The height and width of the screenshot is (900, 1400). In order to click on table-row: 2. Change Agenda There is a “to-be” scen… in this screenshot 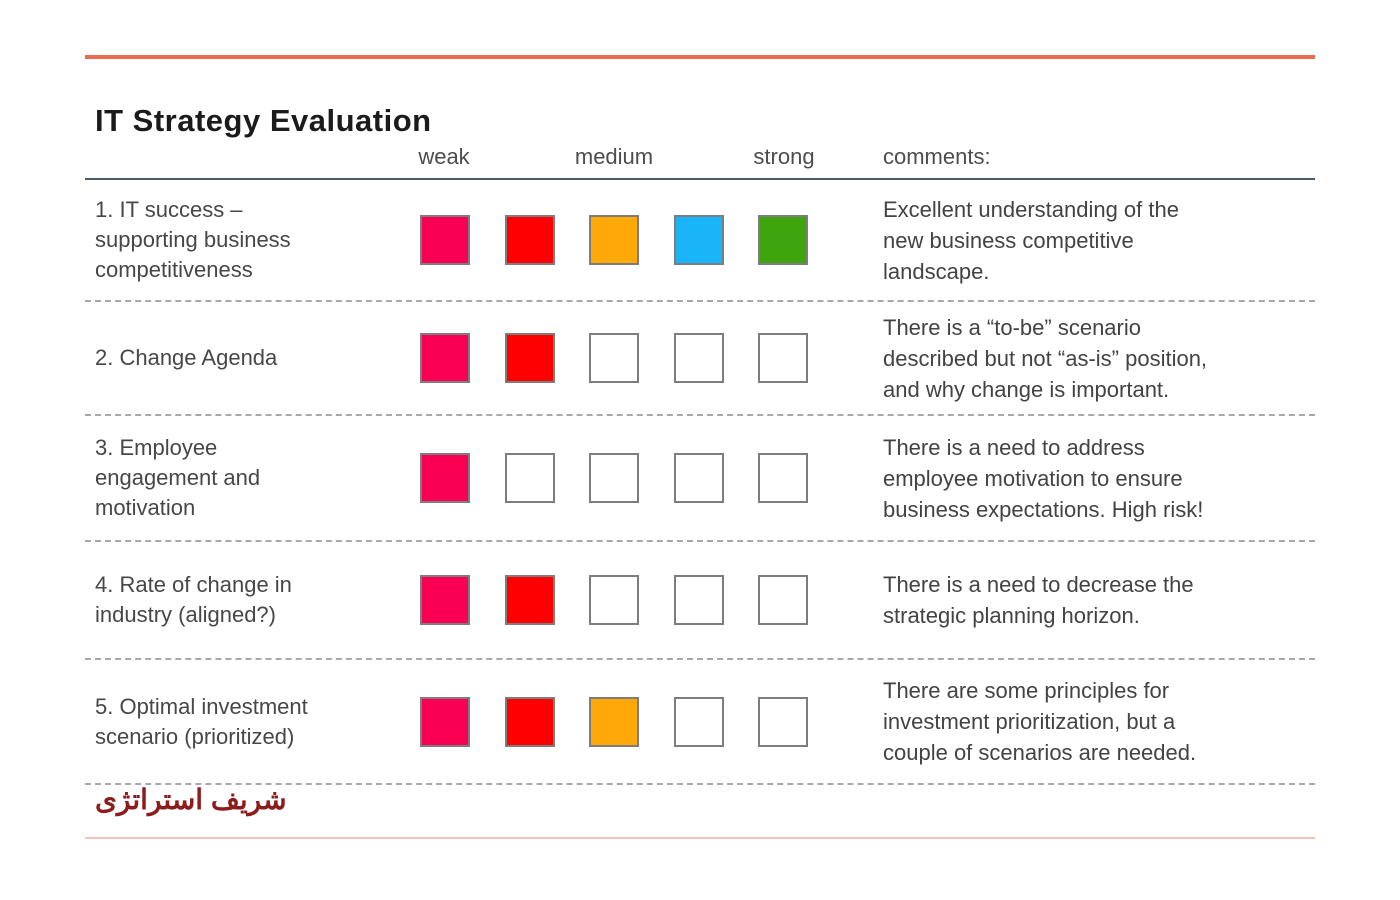, I will do `click(700, 359)`.